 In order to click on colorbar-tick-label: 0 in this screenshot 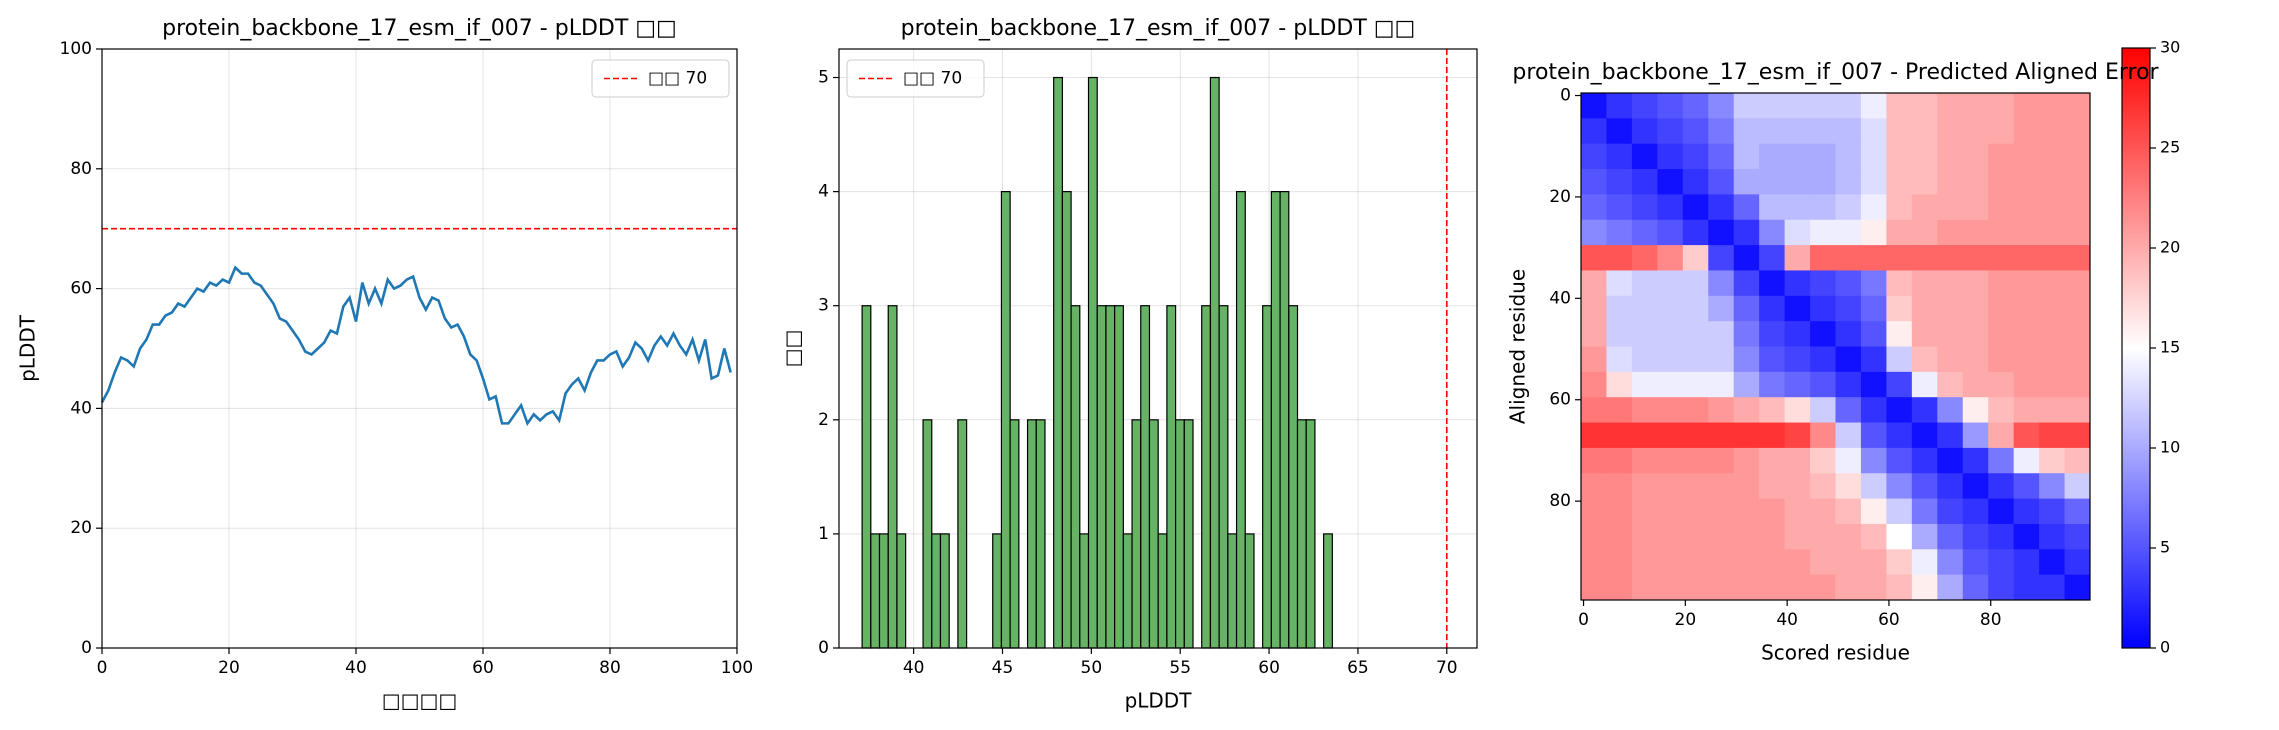, I will do `click(2165, 647)`.